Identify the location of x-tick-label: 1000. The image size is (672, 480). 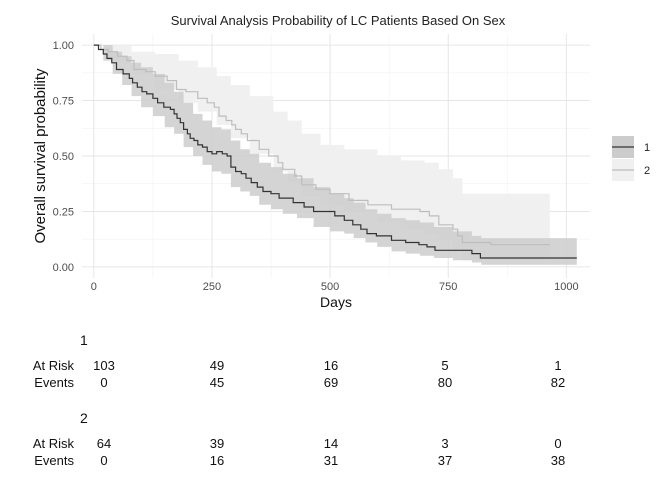
(566, 287).